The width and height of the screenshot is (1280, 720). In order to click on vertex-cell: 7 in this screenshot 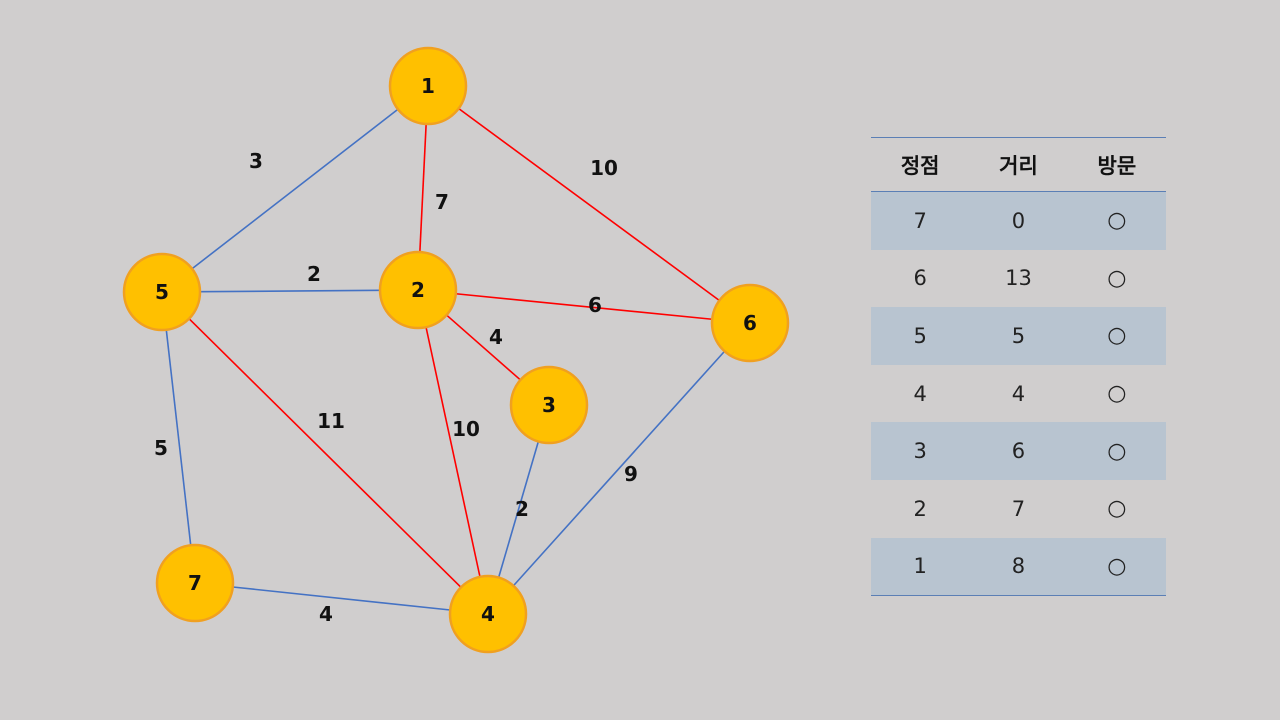, I will do `click(920, 220)`.